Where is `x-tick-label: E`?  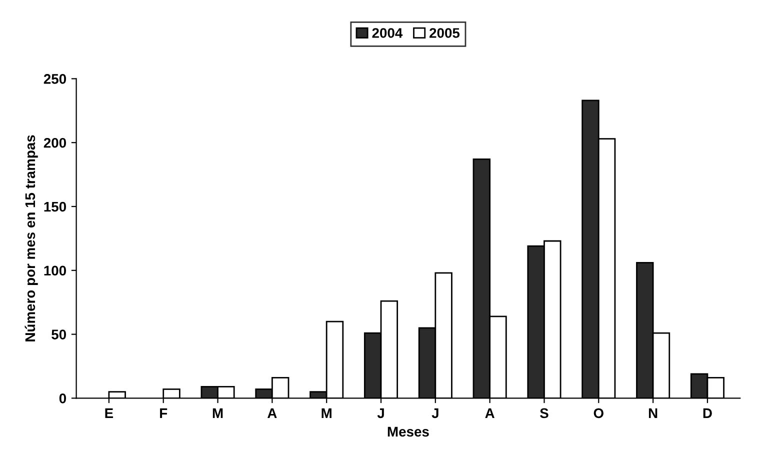 x-tick-label: E is located at coordinates (109, 413).